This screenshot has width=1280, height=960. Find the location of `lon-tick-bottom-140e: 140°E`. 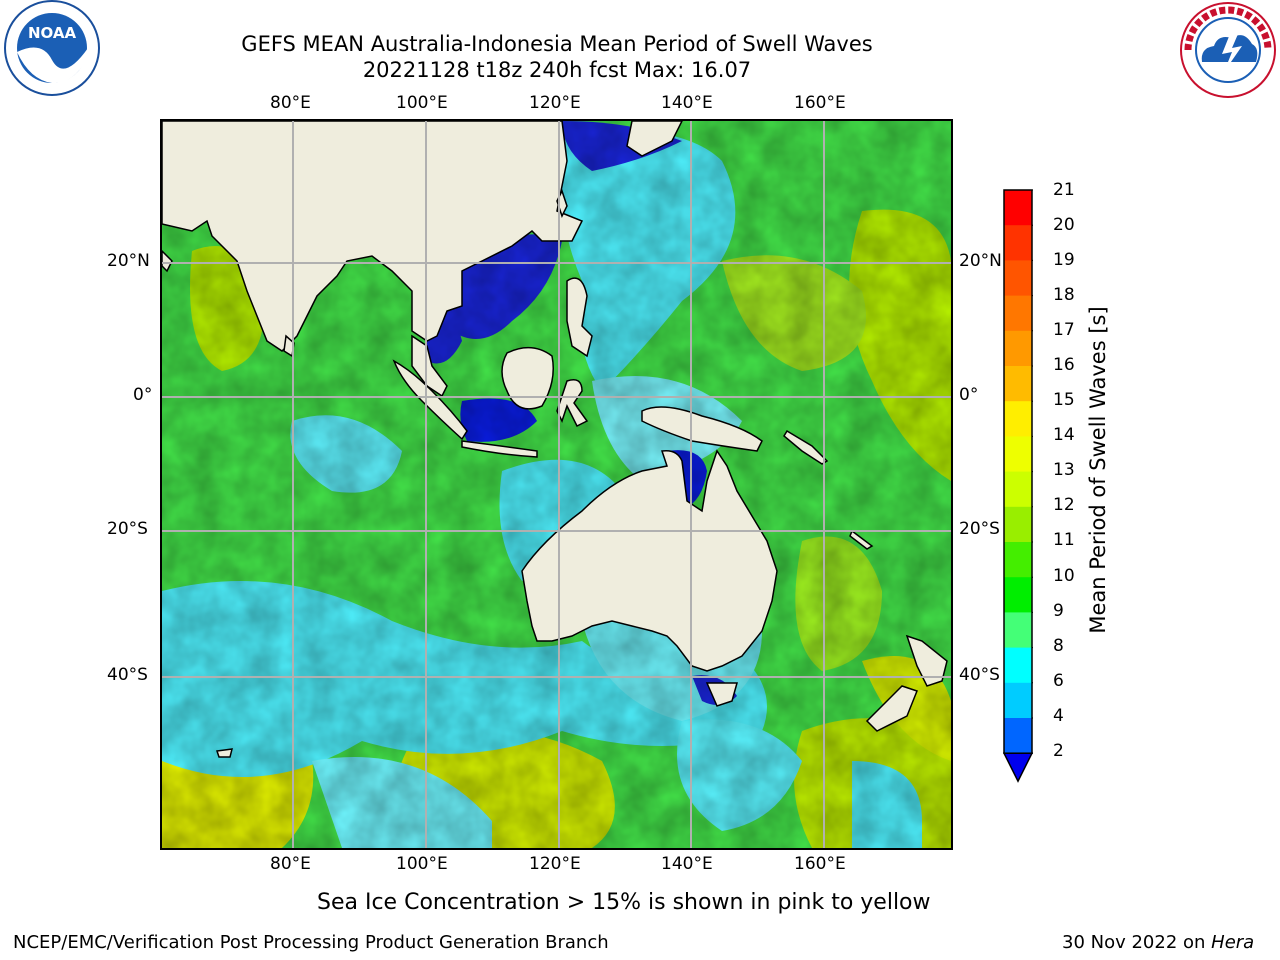

lon-tick-bottom-140e: 140°E is located at coordinates (687, 864).